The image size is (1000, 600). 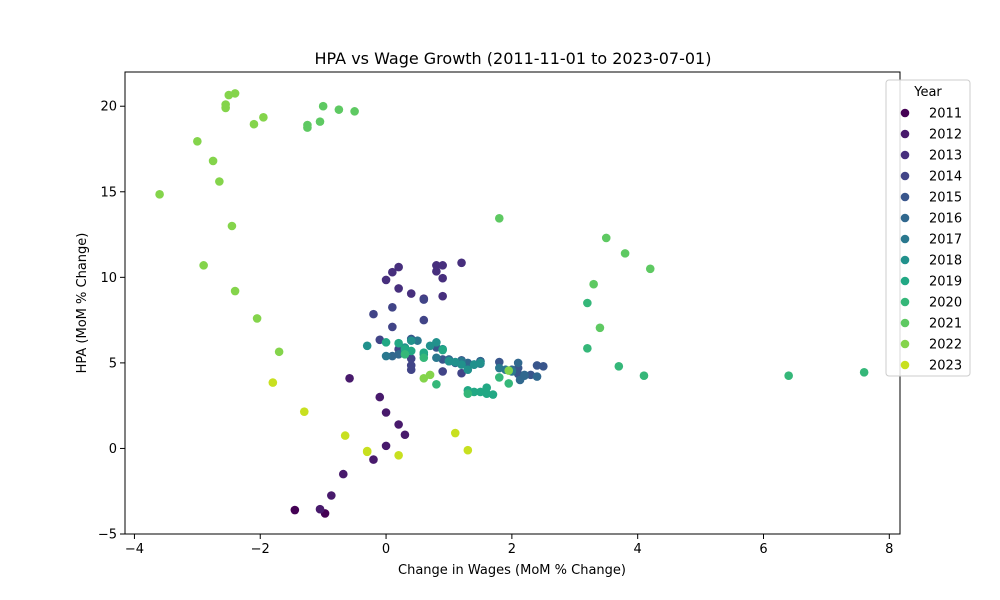 I want to click on x-tick-label: 2, so click(x=512, y=549).